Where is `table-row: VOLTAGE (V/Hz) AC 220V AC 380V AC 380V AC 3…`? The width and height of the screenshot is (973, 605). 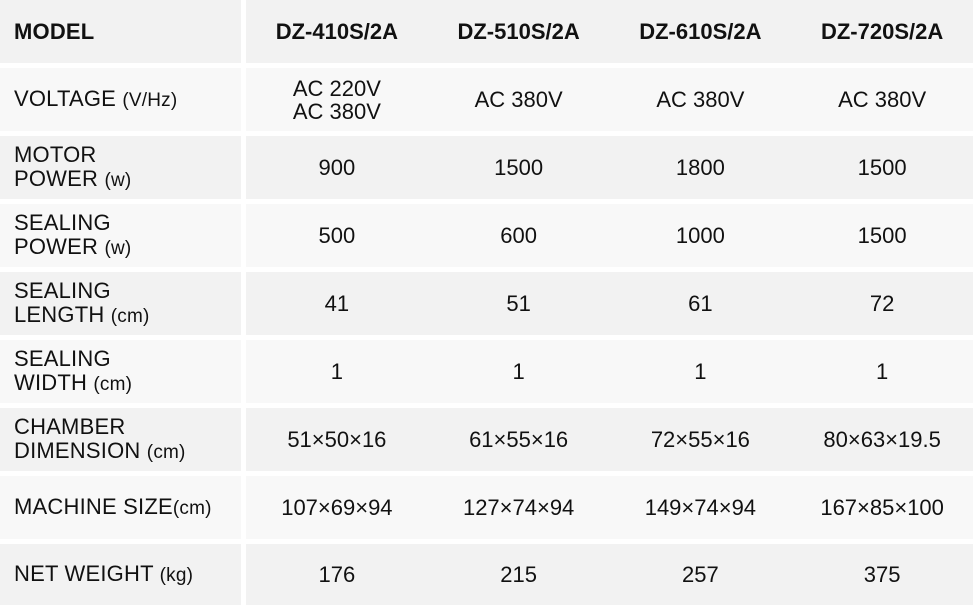 table-row: VOLTAGE (V/Hz) AC 220V AC 380V AC 380V AC 3… is located at coordinates (486, 99).